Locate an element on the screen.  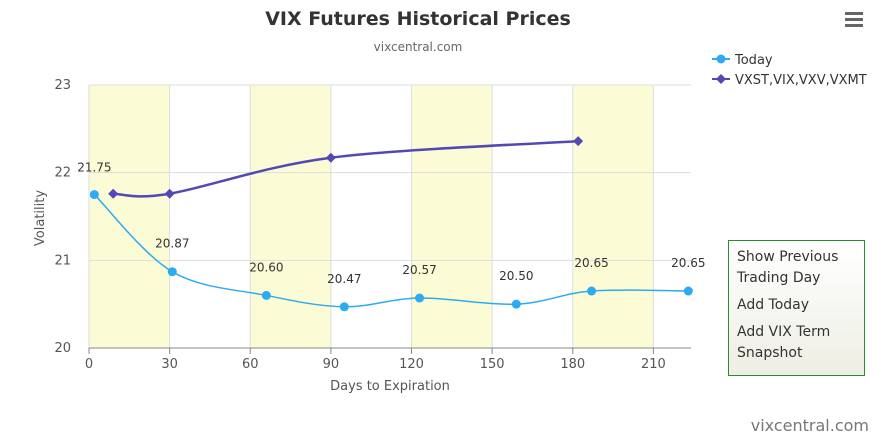
y-axis-label: Volatility is located at coordinates (40, 218).